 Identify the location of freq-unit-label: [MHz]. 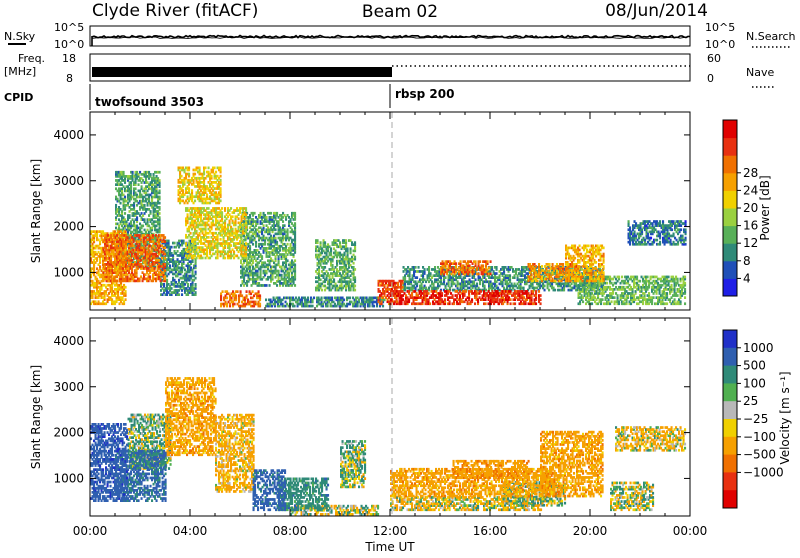
(20, 71).